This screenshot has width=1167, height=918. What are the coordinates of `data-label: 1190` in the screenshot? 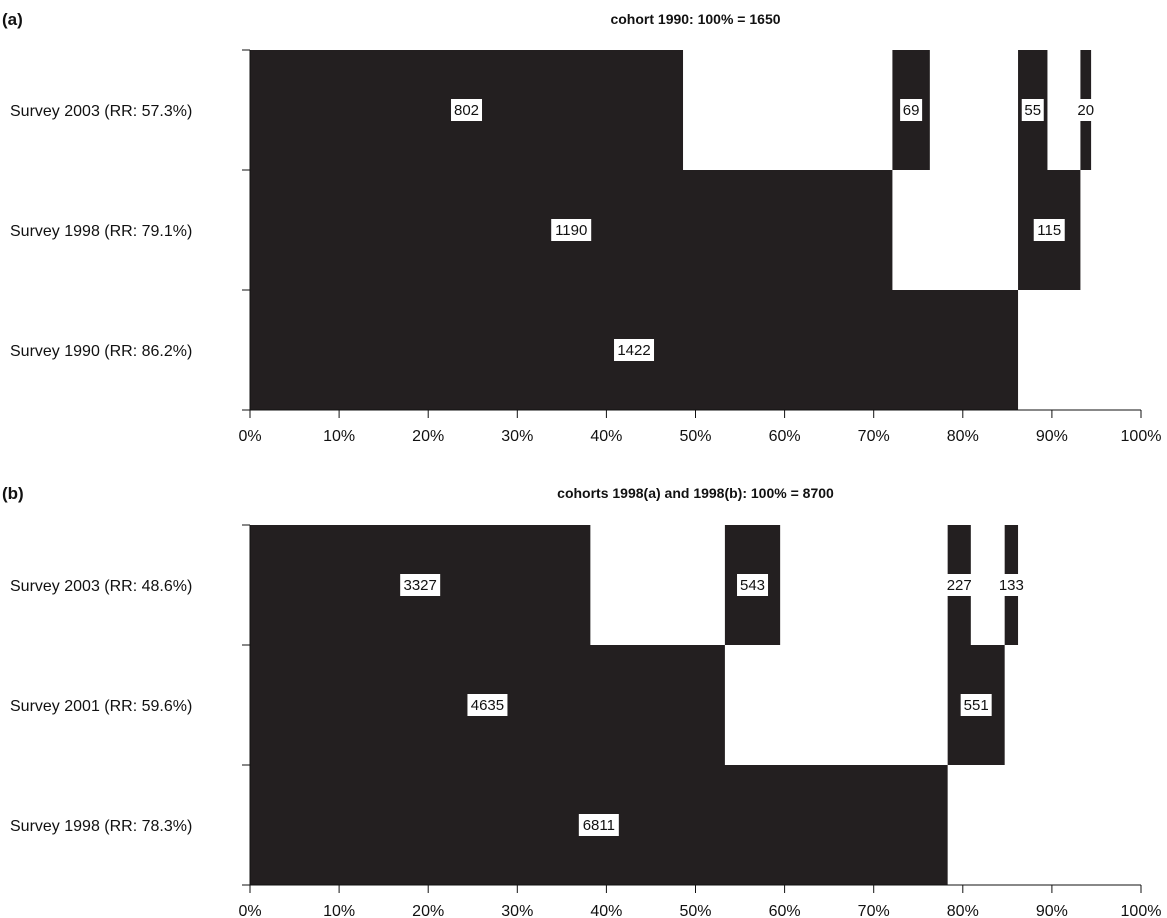 It's located at (571, 230).